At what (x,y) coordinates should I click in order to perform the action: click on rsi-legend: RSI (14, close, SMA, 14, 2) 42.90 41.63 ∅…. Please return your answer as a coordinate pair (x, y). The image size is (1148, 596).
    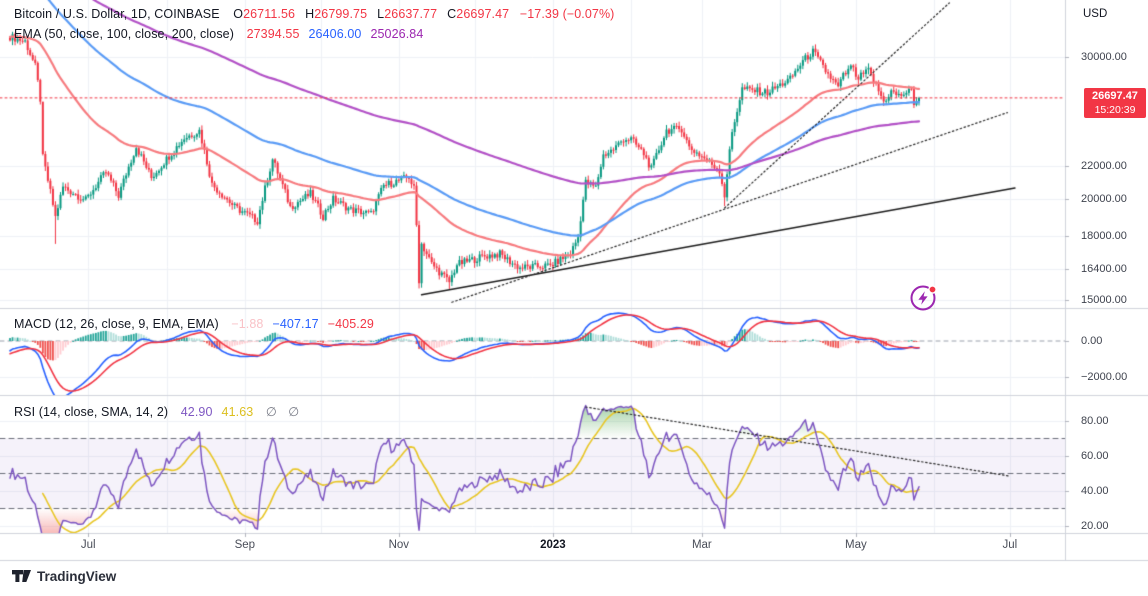
    Looking at the image, I should click on (158, 411).